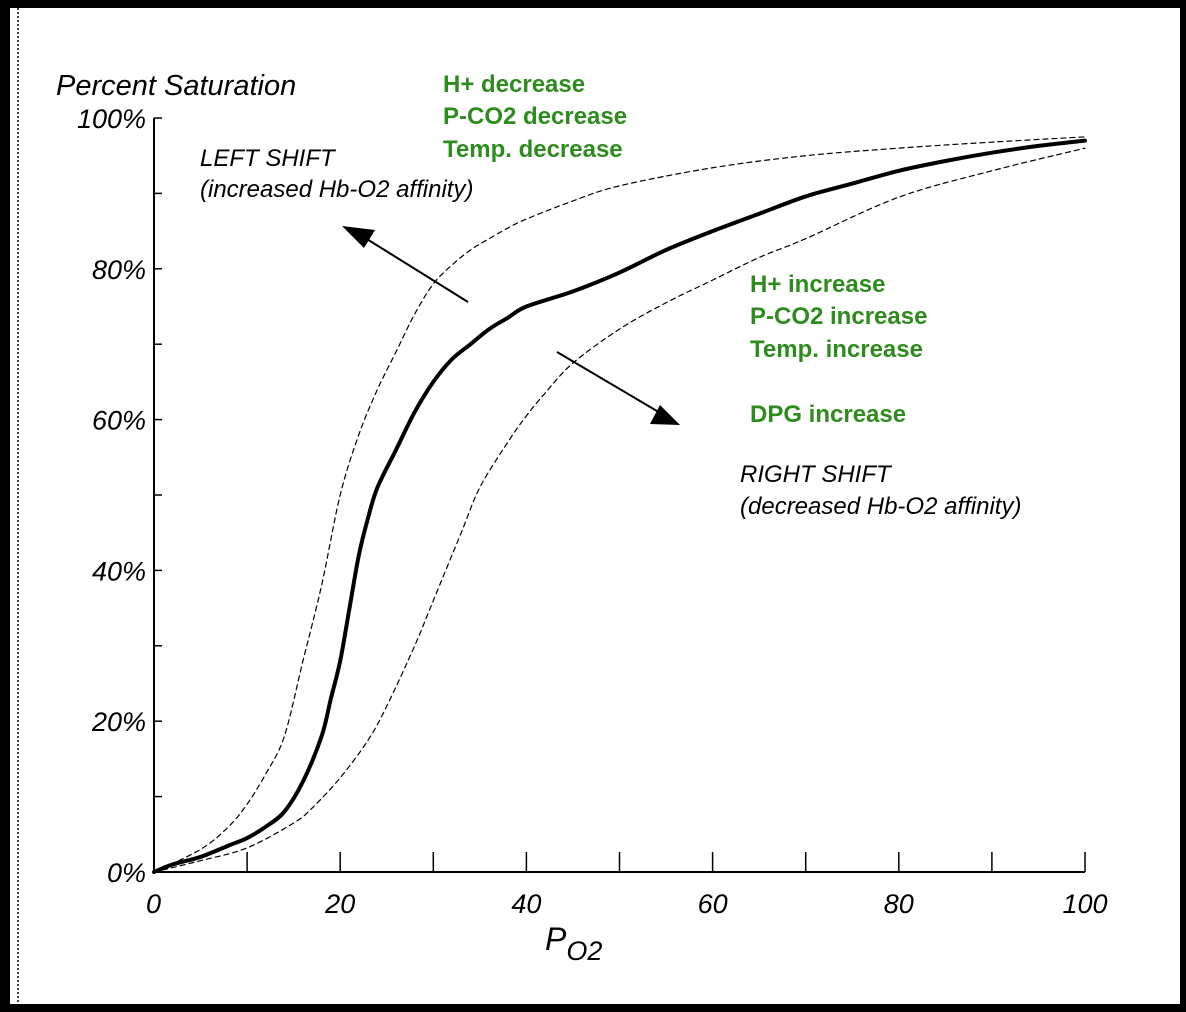 This screenshot has height=1012, width=1186. Describe the element at coordinates (880, 506) in the screenshot. I see `right-shift-subtitle: (decreased Hb-O2 affinity)` at that location.